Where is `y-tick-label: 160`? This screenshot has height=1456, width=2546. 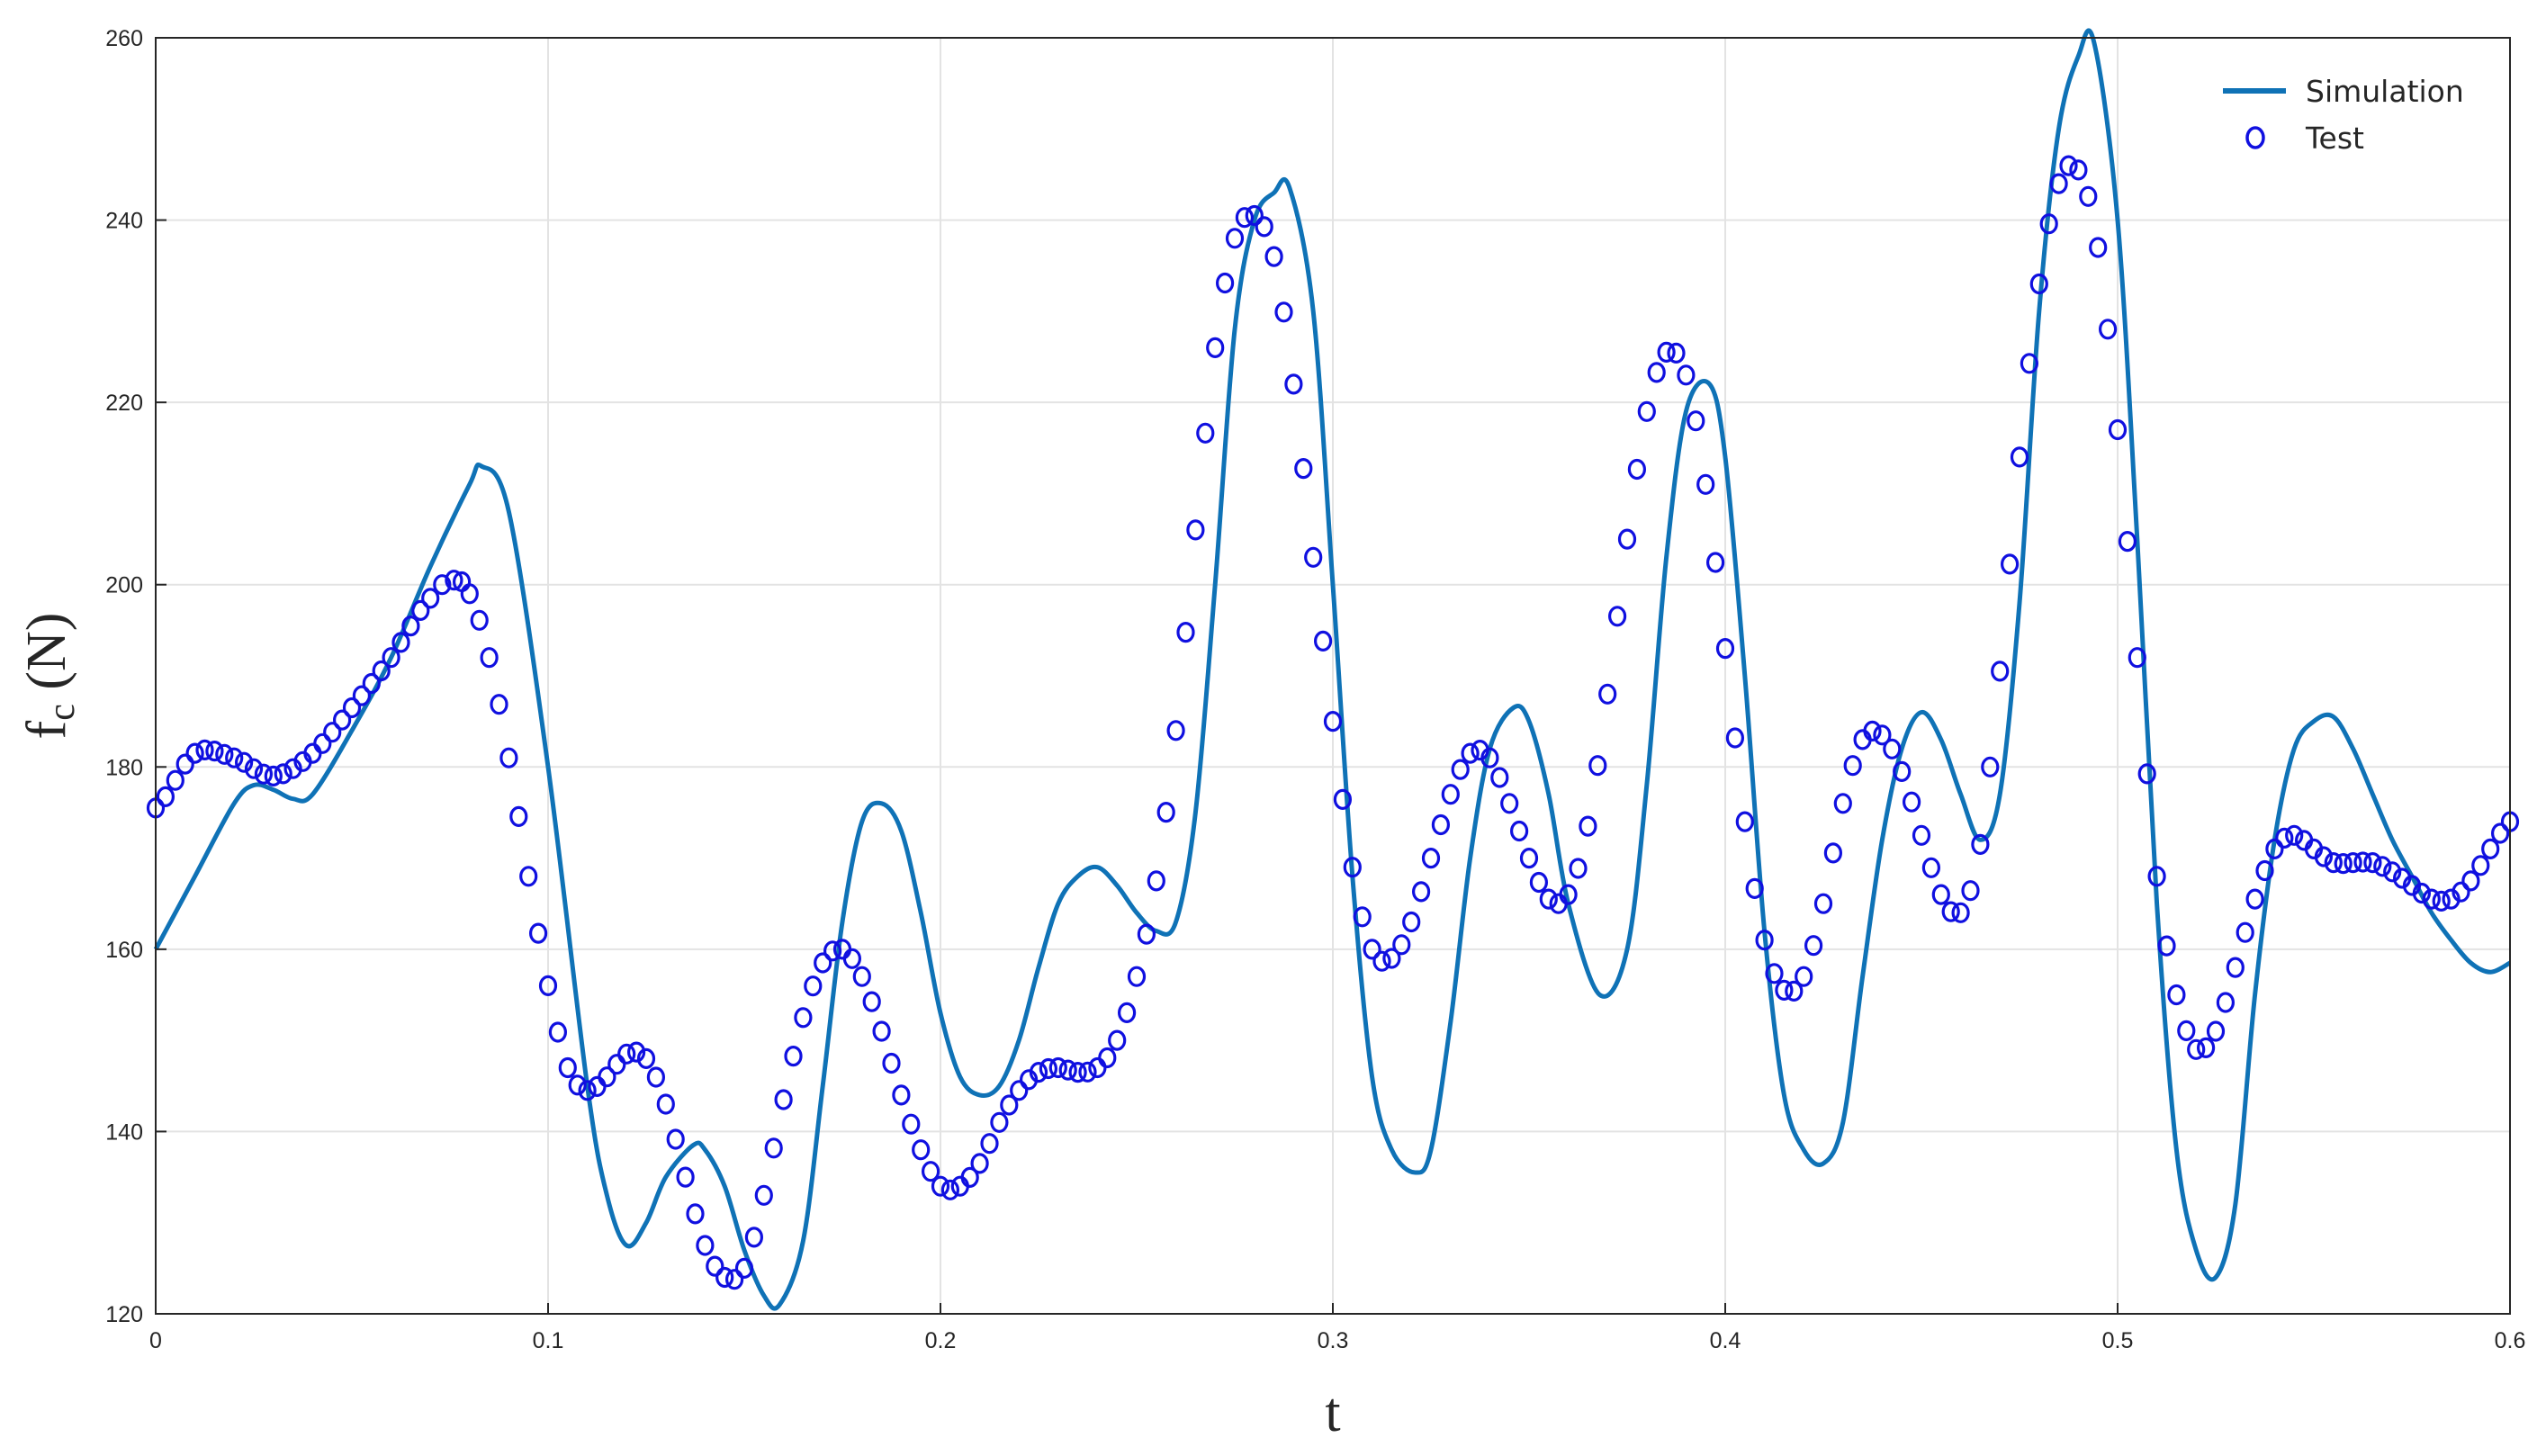
y-tick-label: 160 is located at coordinates (124, 951).